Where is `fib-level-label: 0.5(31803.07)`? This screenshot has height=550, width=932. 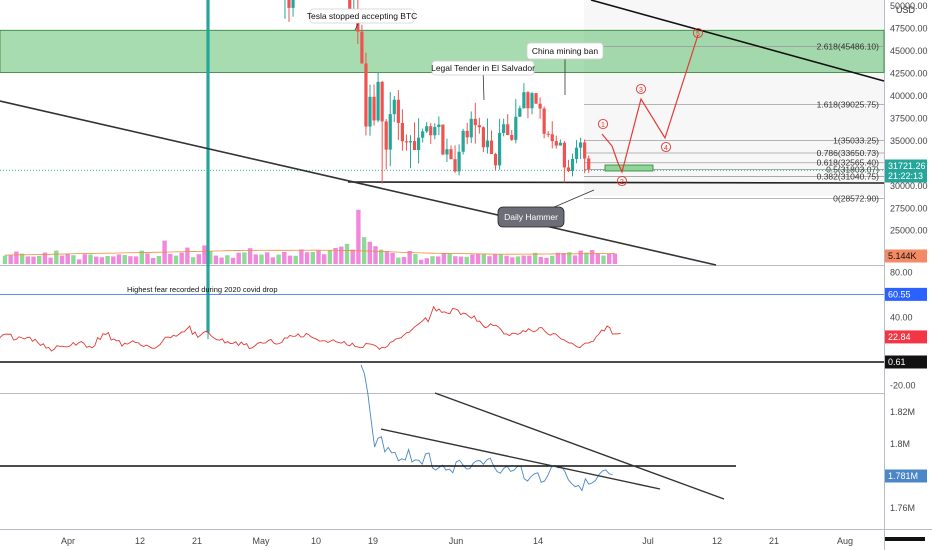 fib-level-label: 0.5(31803.07) is located at coordinates (852, 170).